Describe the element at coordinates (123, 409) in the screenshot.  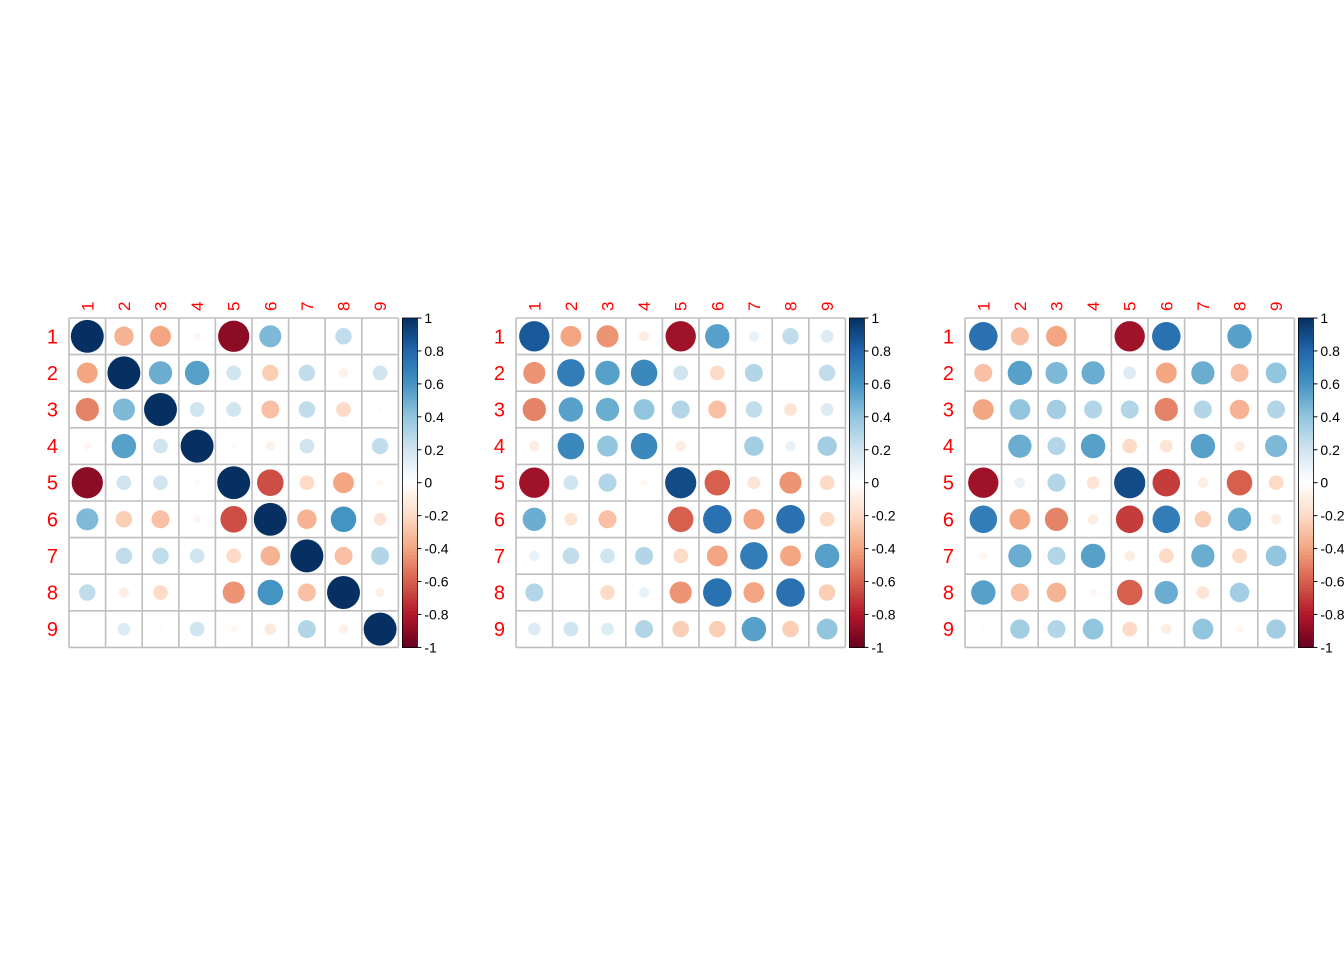
I see `corr-circle-r3-c2` at that location.